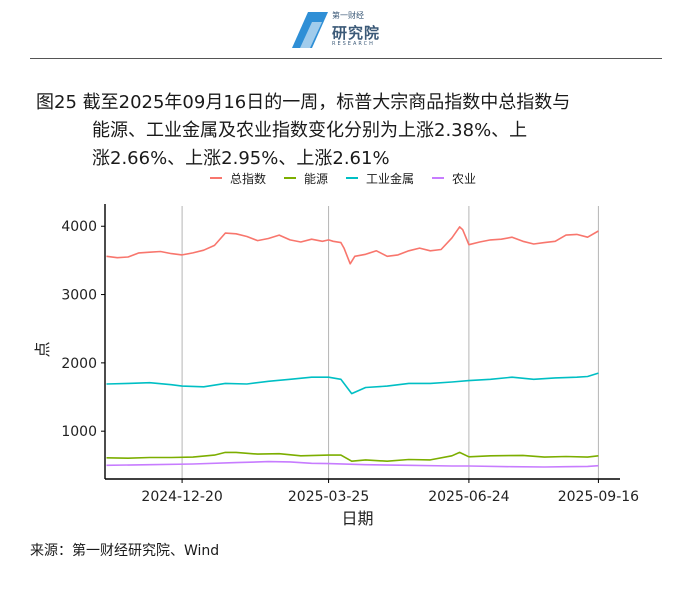 The image size is (692, 590). I want to click on series-line-agri, so click(352, 464).